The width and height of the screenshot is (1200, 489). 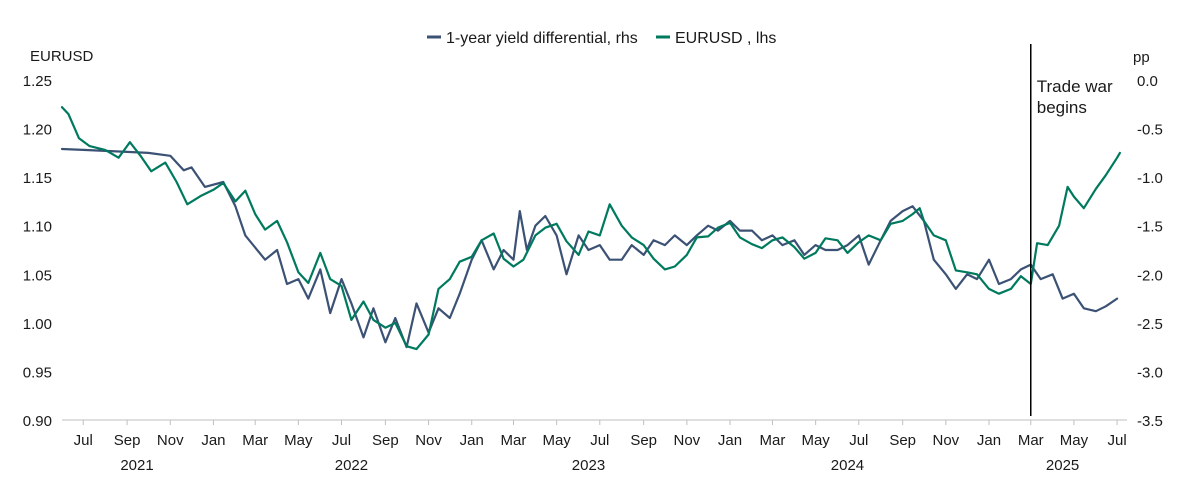 I want to click on right-tick-label: -1.0, so click(x=1150, y=178).